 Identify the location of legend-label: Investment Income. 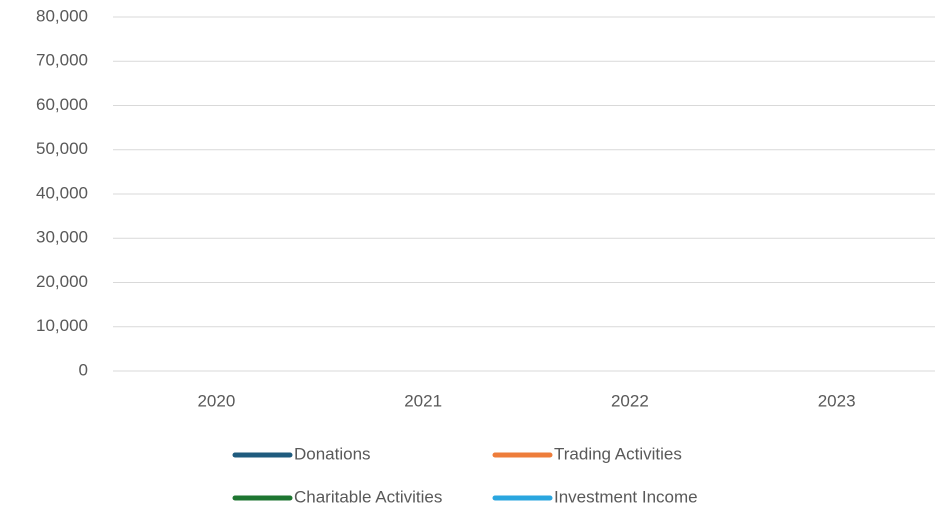
(626, 496).